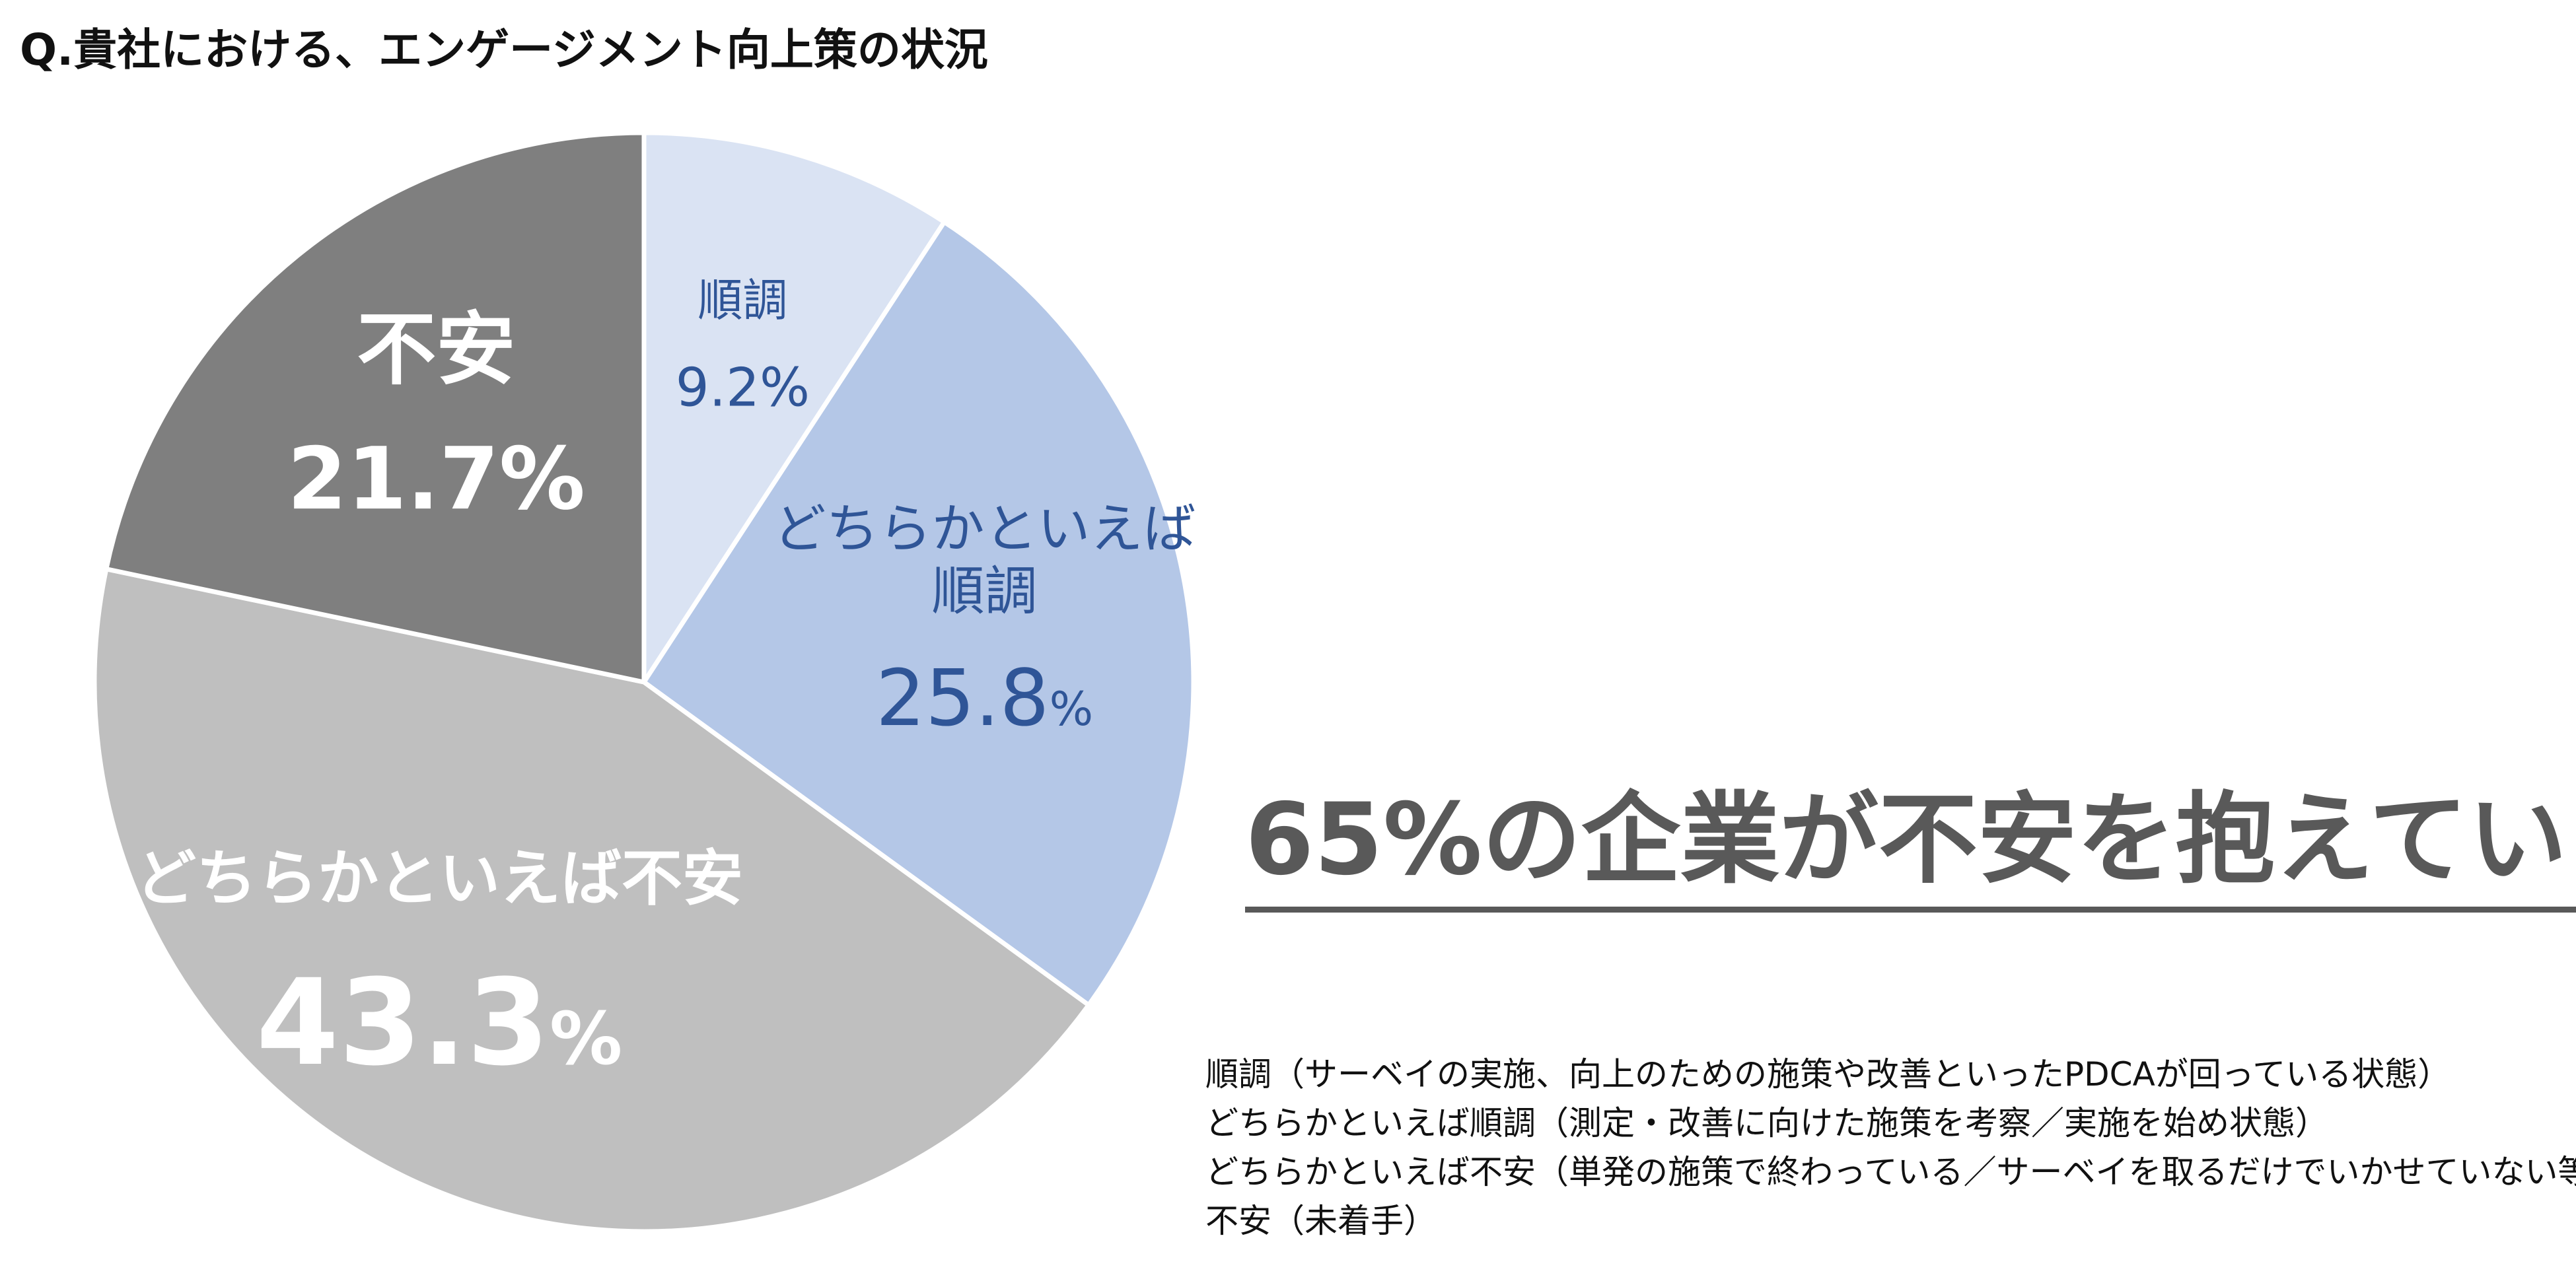  What do you see at coordinates (504, 49) in the screenshot?
I see `page-title: Q.貴社における、エンゲージメント向上策の状況` at bounding box center [504, 49].